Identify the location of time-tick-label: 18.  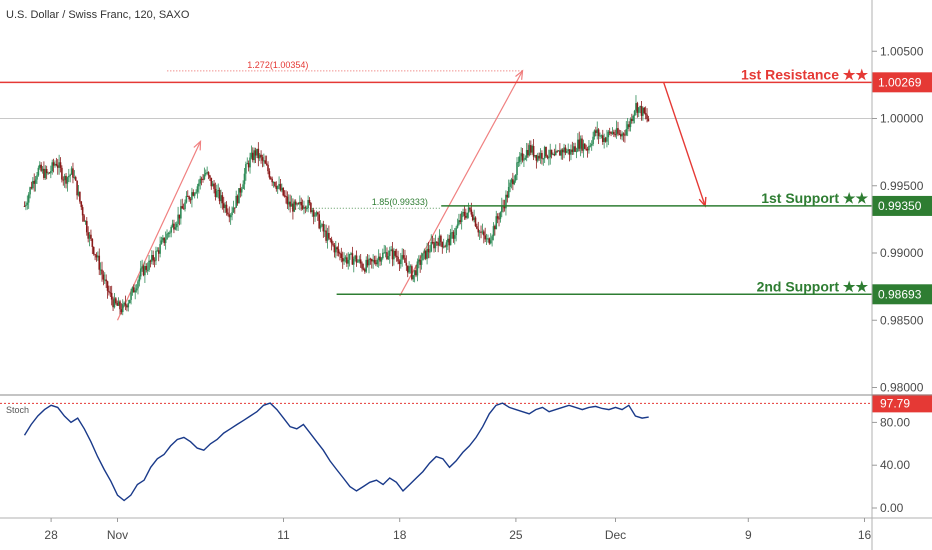
(400, 535).